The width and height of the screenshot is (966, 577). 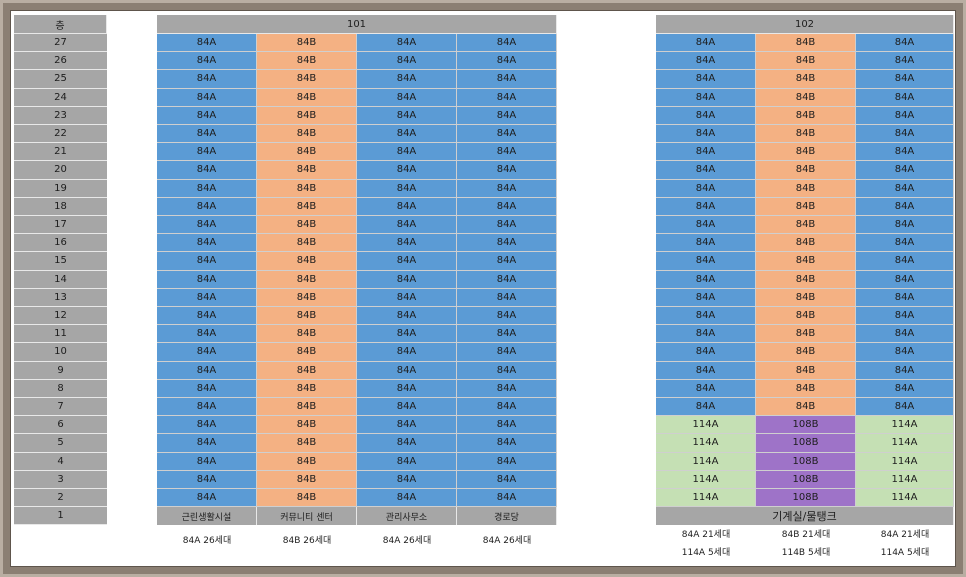 What do you see at coordinates (307, 540) in the screenshot?
I see `unit-summary: 84B 26세대` at bounding box center [307, 540].